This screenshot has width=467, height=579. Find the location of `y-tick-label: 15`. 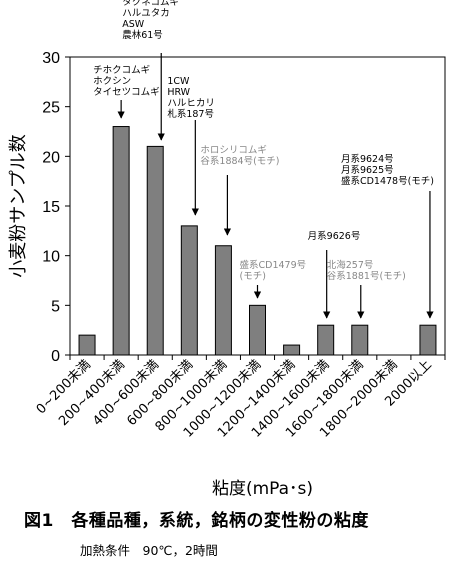

y-tick-label: 15 is located at coordinates (51, 207).